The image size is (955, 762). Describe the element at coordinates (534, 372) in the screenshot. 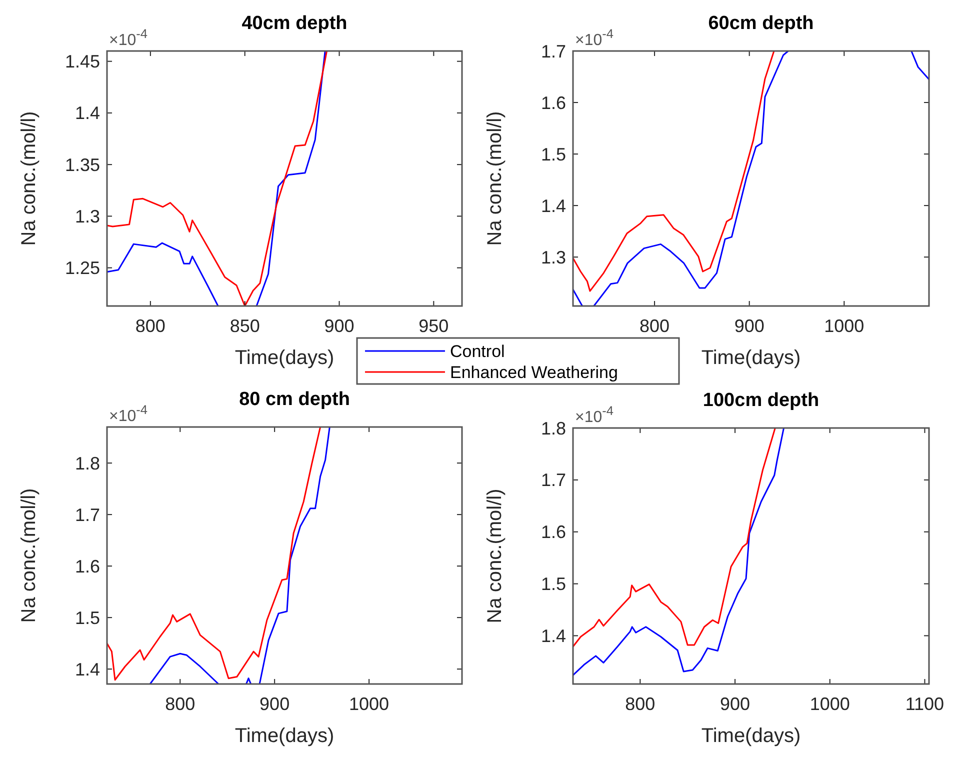

I see `legend-label: Enhanced Weathering` at that location.